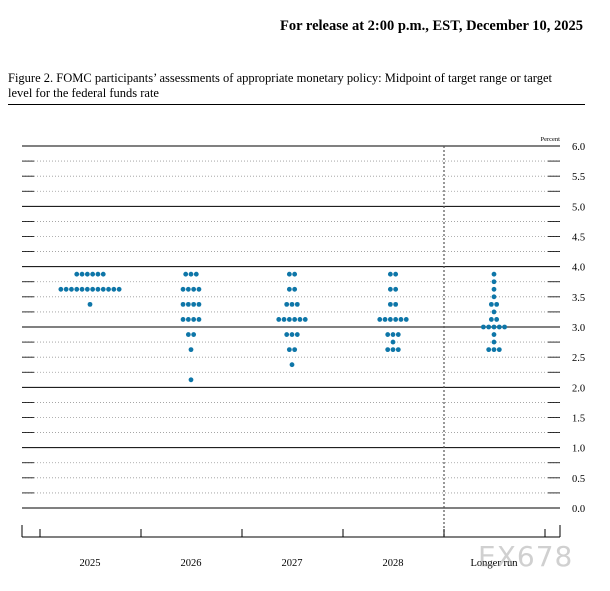 The height and width of the screenshot is (591, 610). I want to click on y-tick-label: 0.0, so click(578, 509).